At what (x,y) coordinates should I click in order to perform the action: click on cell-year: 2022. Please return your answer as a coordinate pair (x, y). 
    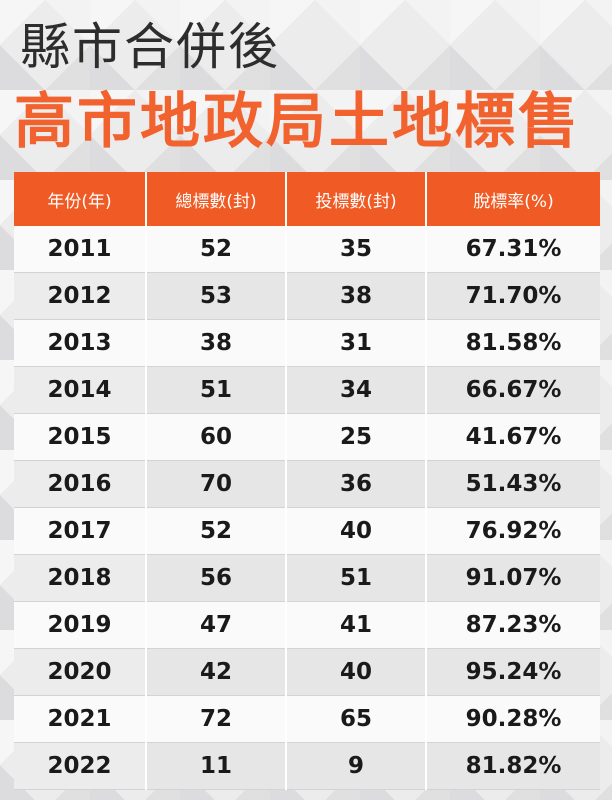
    Looking at the image, I should click on (80, 766).